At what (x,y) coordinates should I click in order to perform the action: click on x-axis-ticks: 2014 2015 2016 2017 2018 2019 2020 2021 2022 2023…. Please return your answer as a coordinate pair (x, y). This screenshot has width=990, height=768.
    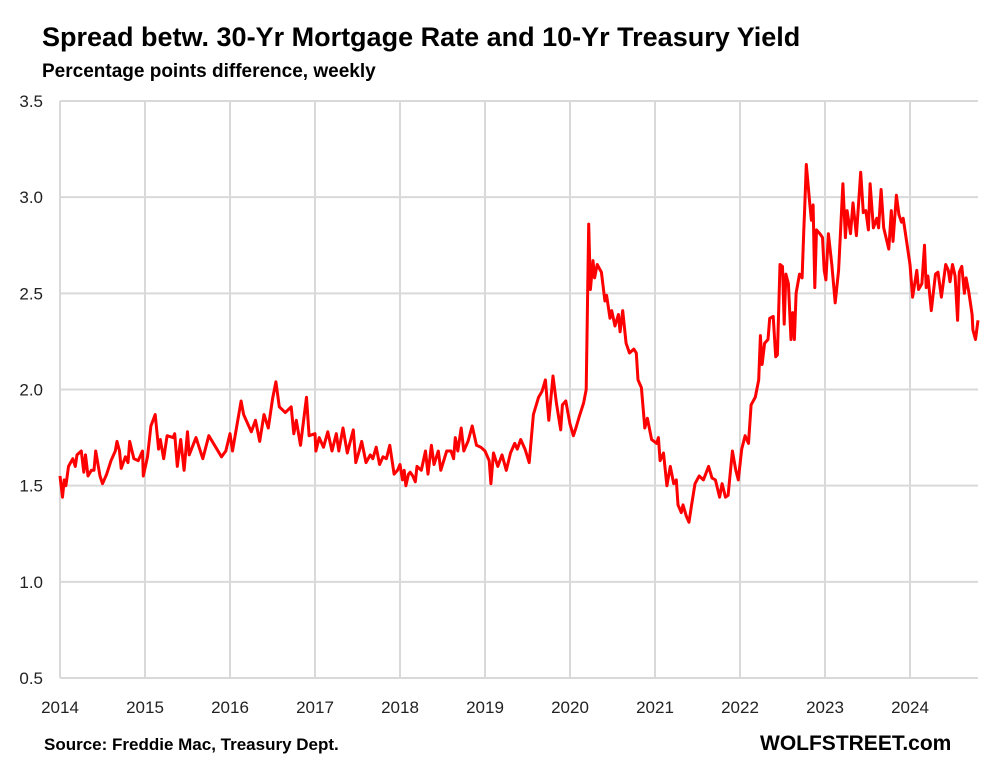
    Looking at the image, I should click on (485, 707).